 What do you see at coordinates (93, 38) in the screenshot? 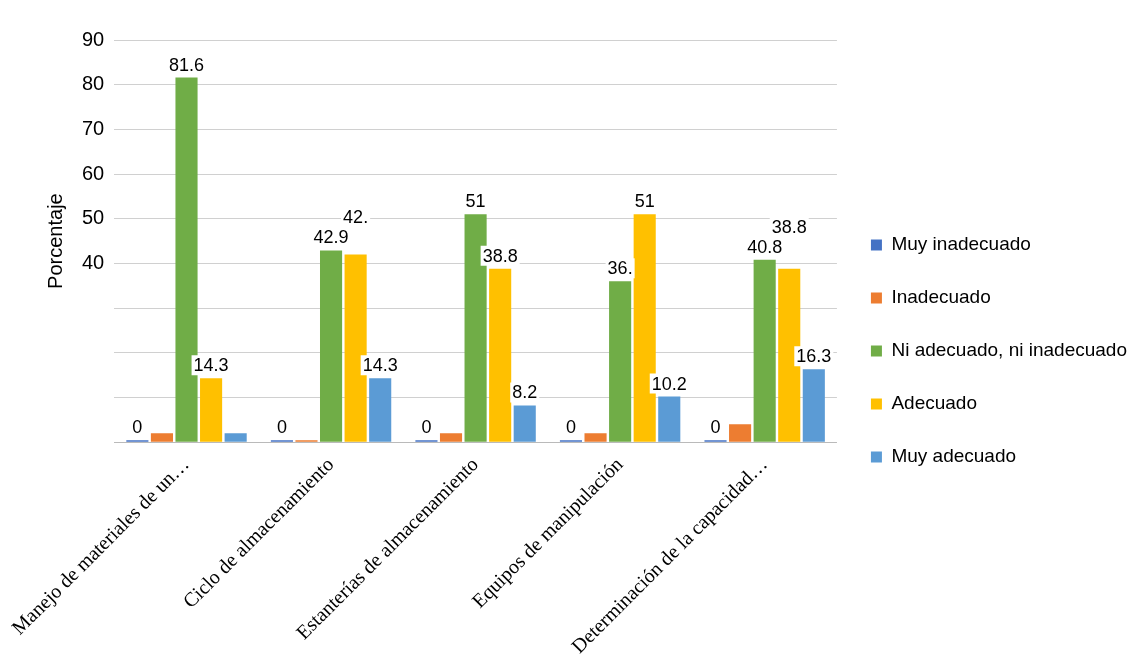
I see `y-tick-label: 90` at bounding box center [93, 38].